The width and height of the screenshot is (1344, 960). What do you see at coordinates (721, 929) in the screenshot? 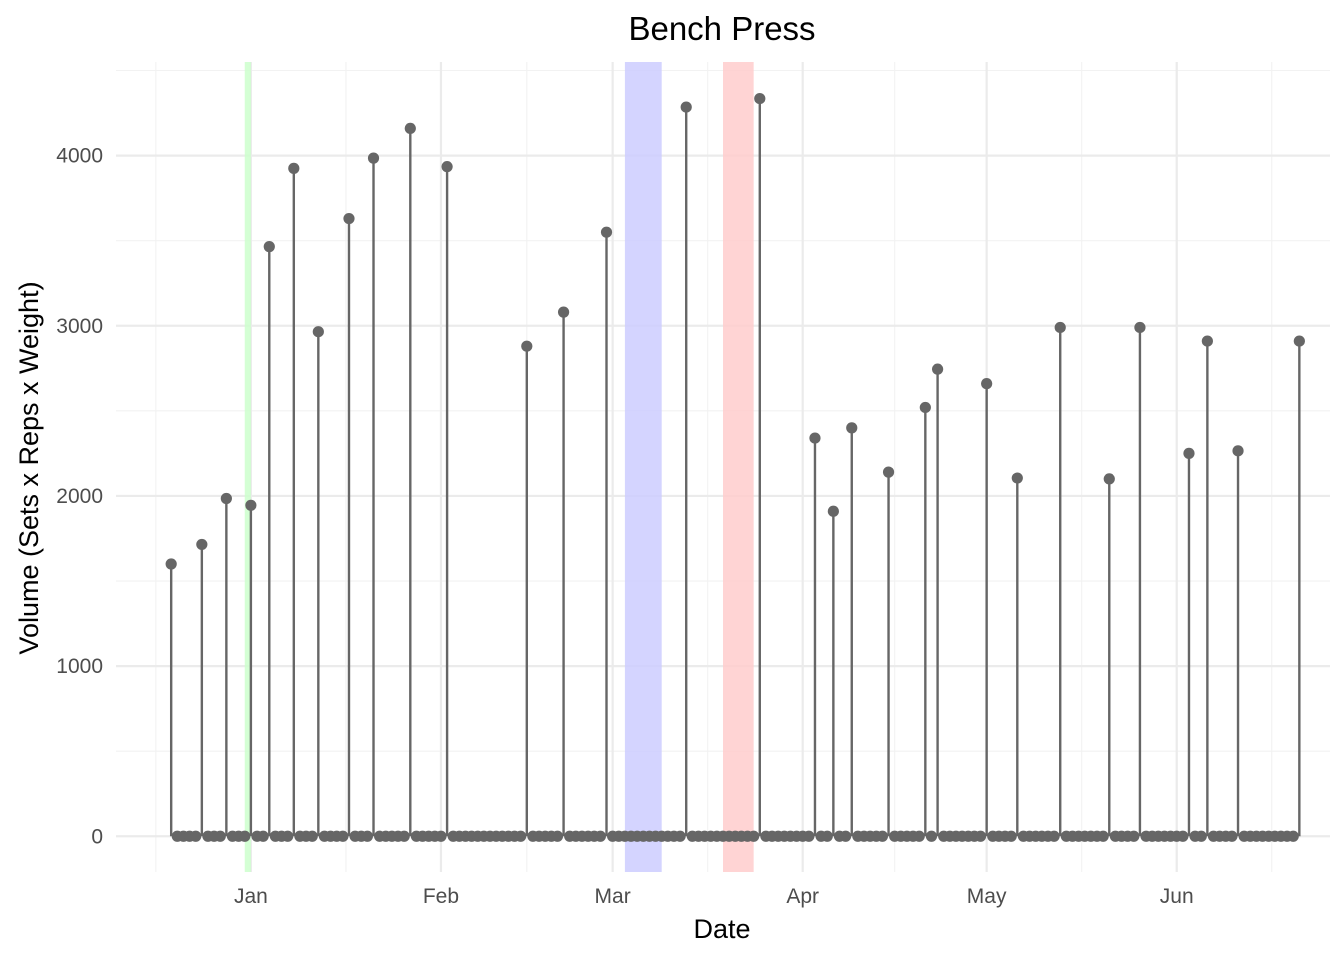
I see `x-axis-title: Date` at bounding box center [721, 929].